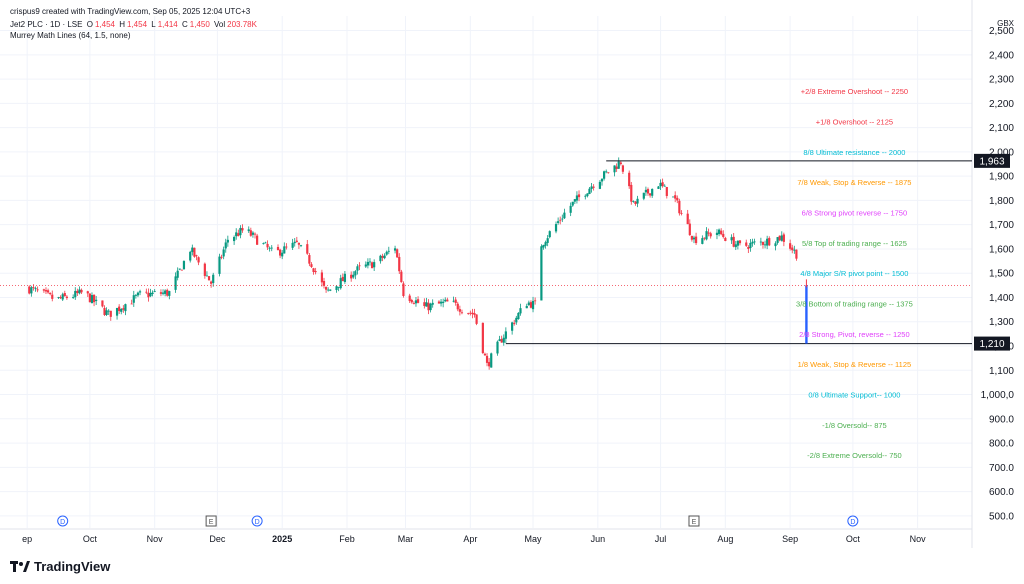 The image size is (1024, 584). Describe the element at coordinates (1001, 516) in the screenshot. I see `y-tick-label: 500.0` at that location.